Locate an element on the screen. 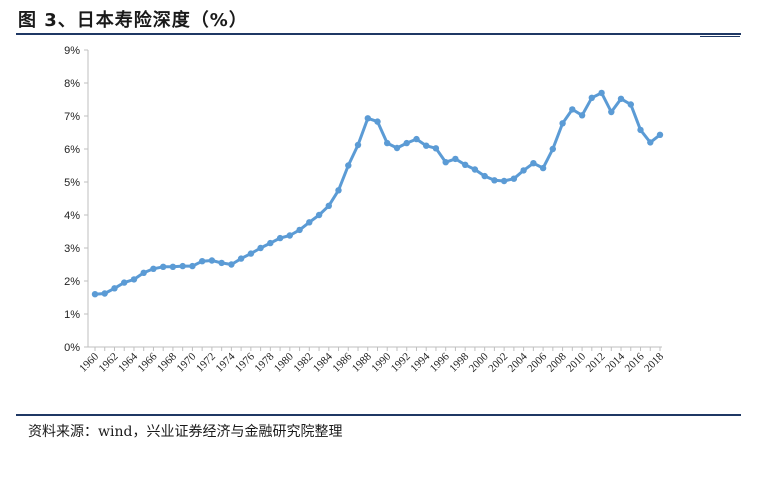 This screenshot has height=483, width=758. x-tick-label: 1978 is located at coordinates (264, 362).